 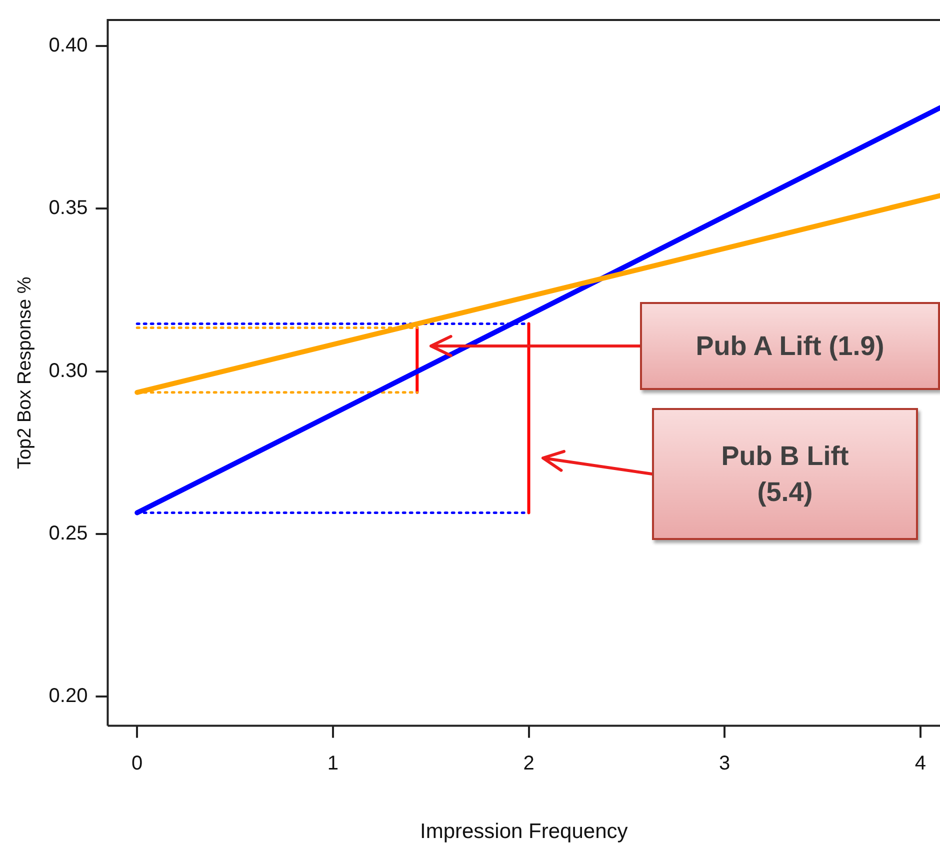 What do you see at coordinates (790, 346) in the screenshot?
I see `label-box: Pub A Lift (1.9)` at bounding box center [790, 346].